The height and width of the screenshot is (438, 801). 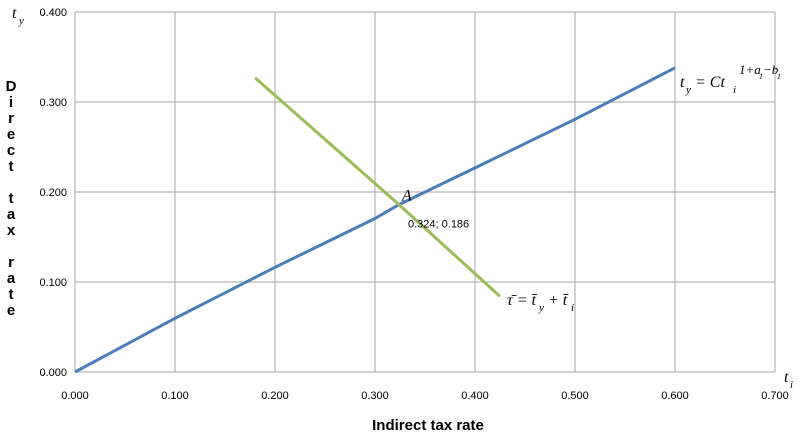 What do you see at coordinates (572, 308) in the screenshot?
I see `green-ann-sub-i: i` at bounding box center [572, 308].